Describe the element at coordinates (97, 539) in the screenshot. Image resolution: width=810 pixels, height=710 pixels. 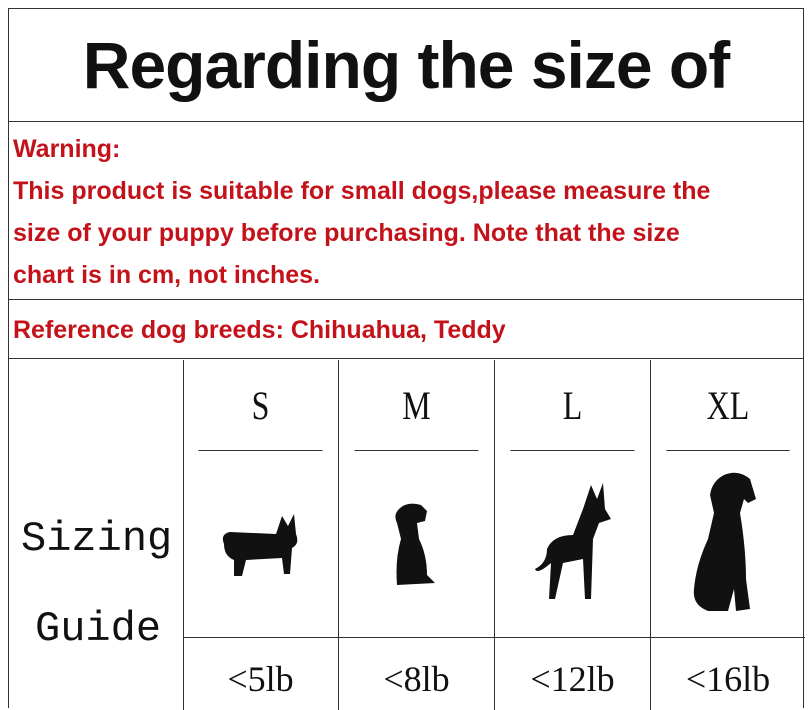
I see `sizing-label: Sizing` at that location.